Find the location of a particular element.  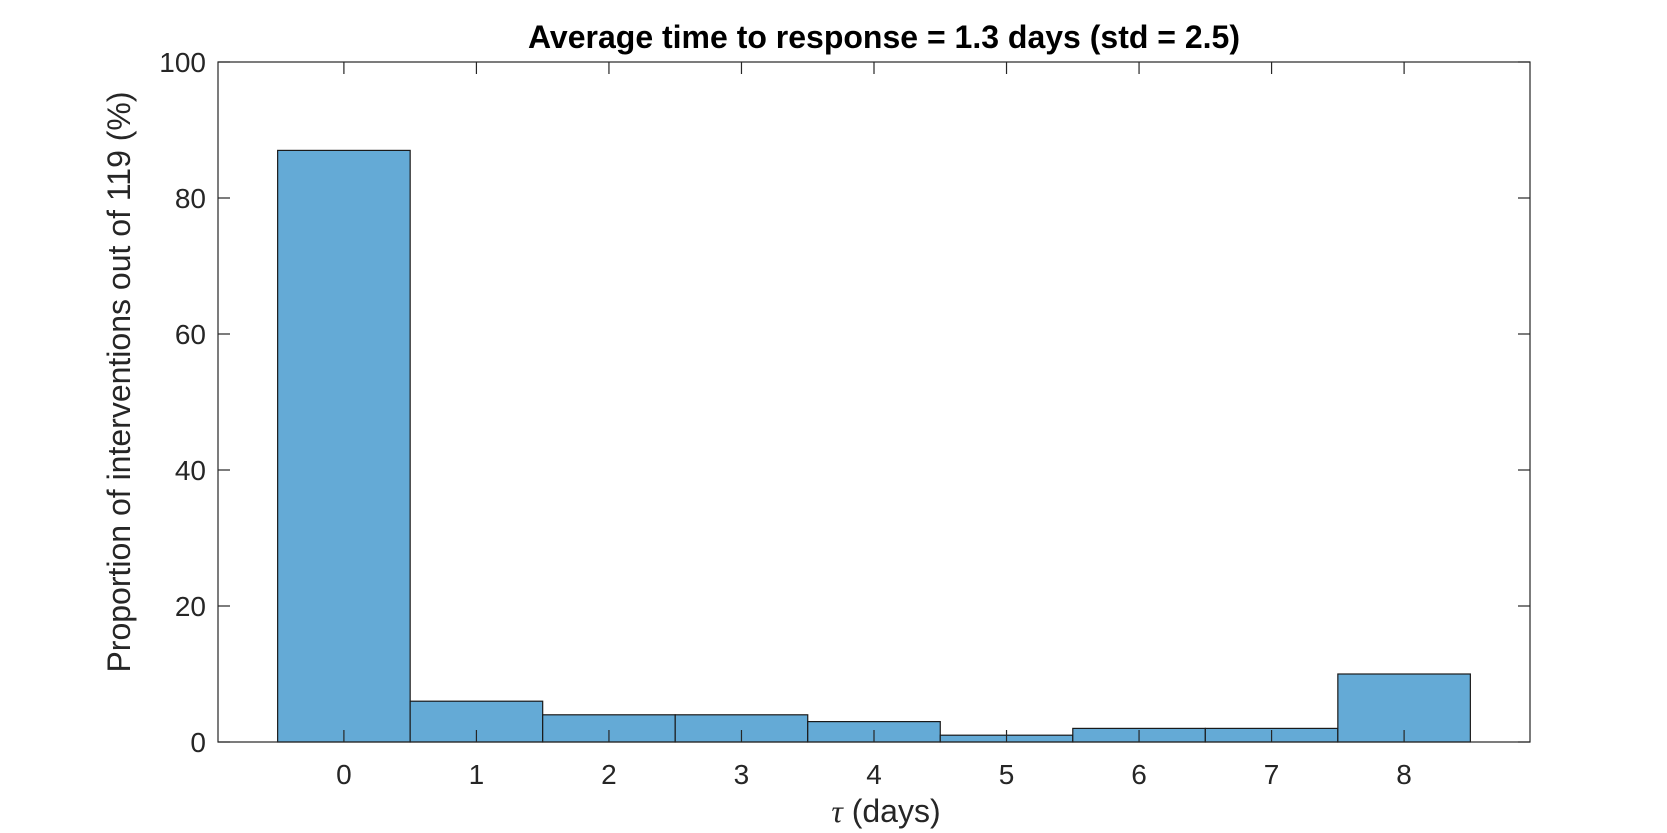

y-tick-label: 60 is located at coordinates (190, 334).